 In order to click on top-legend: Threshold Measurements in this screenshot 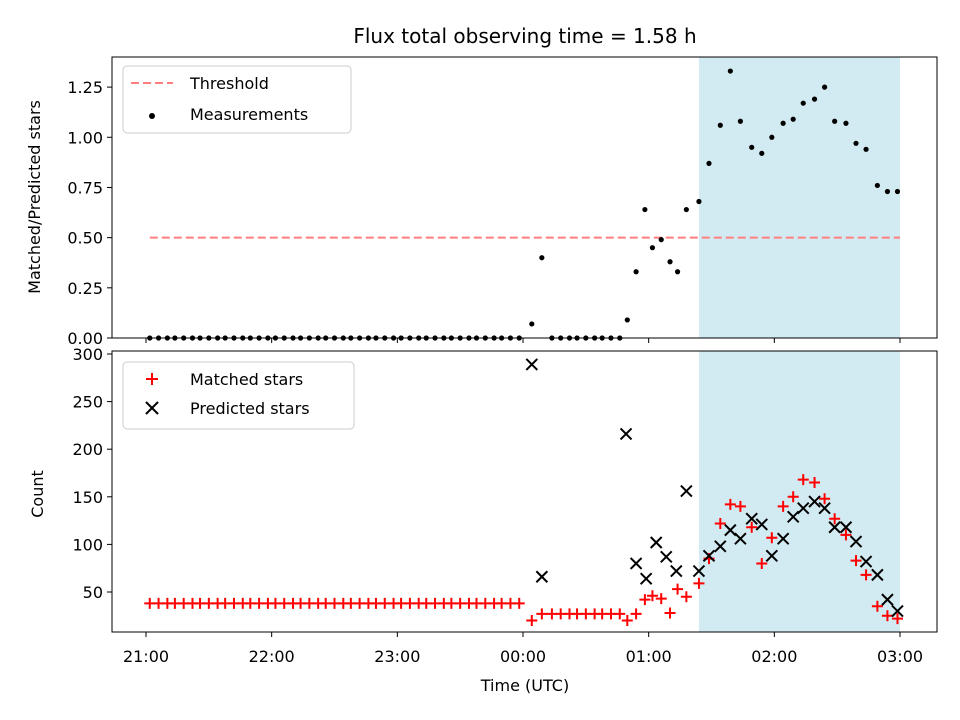, I will do `click(237, 99)`.